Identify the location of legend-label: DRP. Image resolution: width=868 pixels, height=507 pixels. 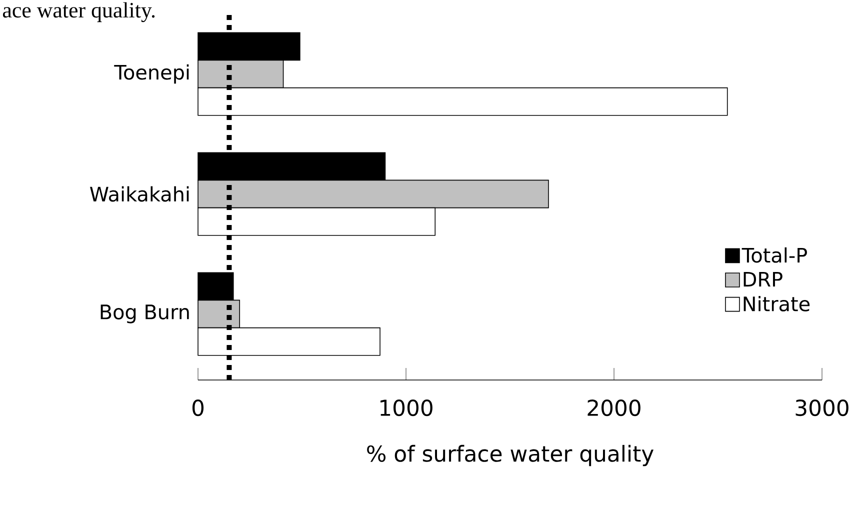
(763, 279).